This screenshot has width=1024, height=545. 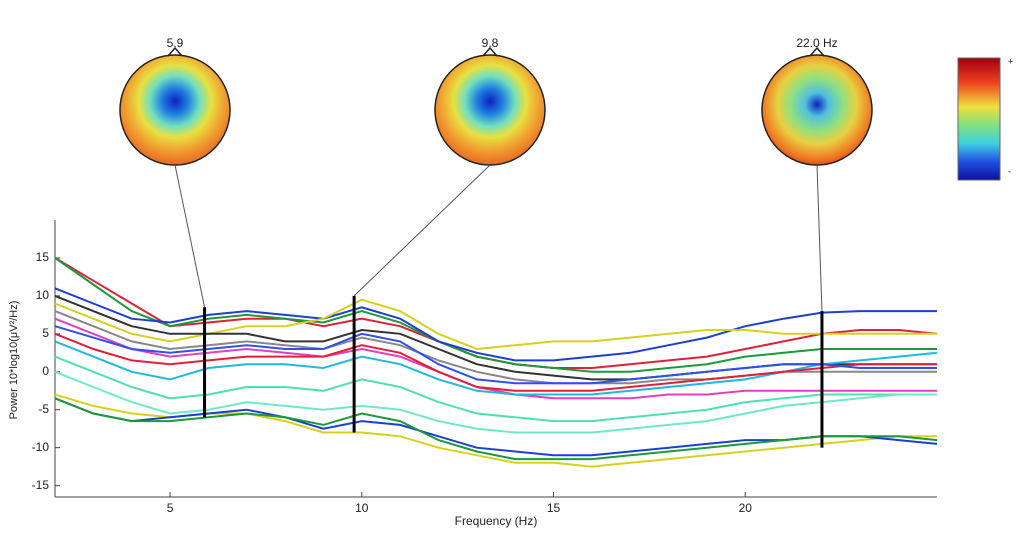 What do you see at coordinates (816, 43) in the screenshot?
I see `topomap-label: 22.0 Hz` at bounding box center [816, 43].